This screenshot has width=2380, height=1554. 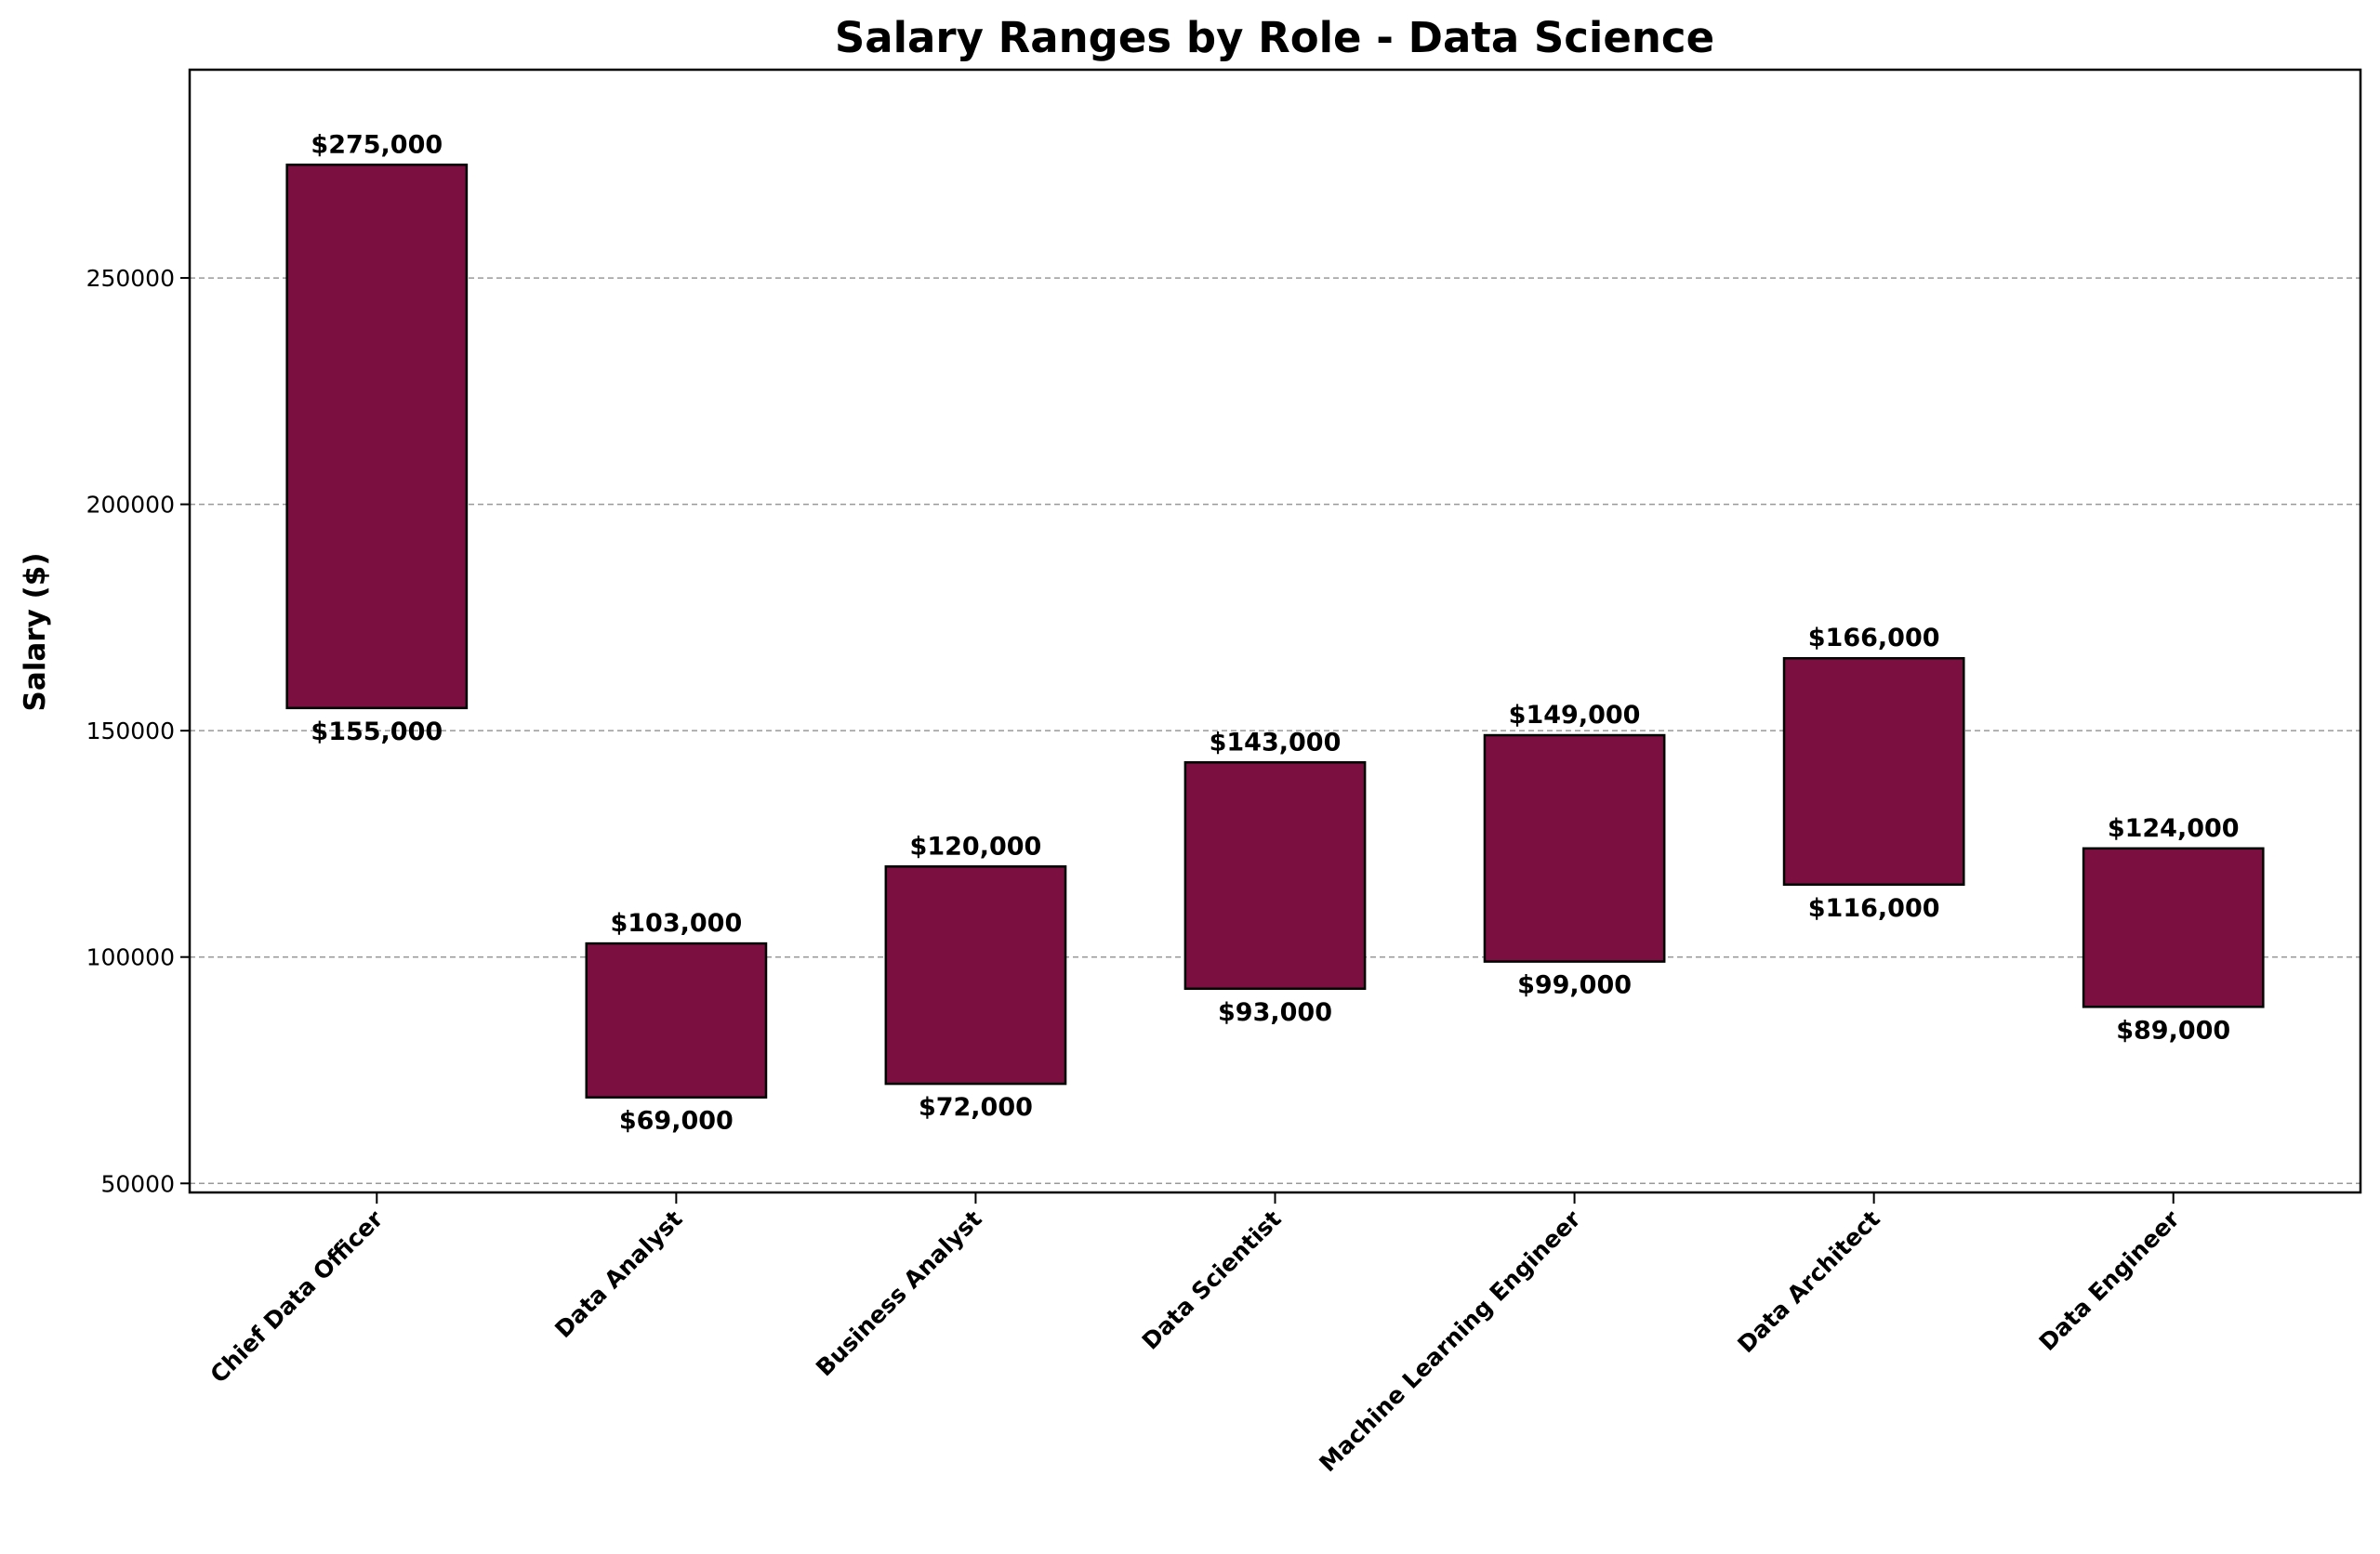 I want to click on chart-title: Salary Ranges by Role - Data Science, so click(x=1274, y=37).